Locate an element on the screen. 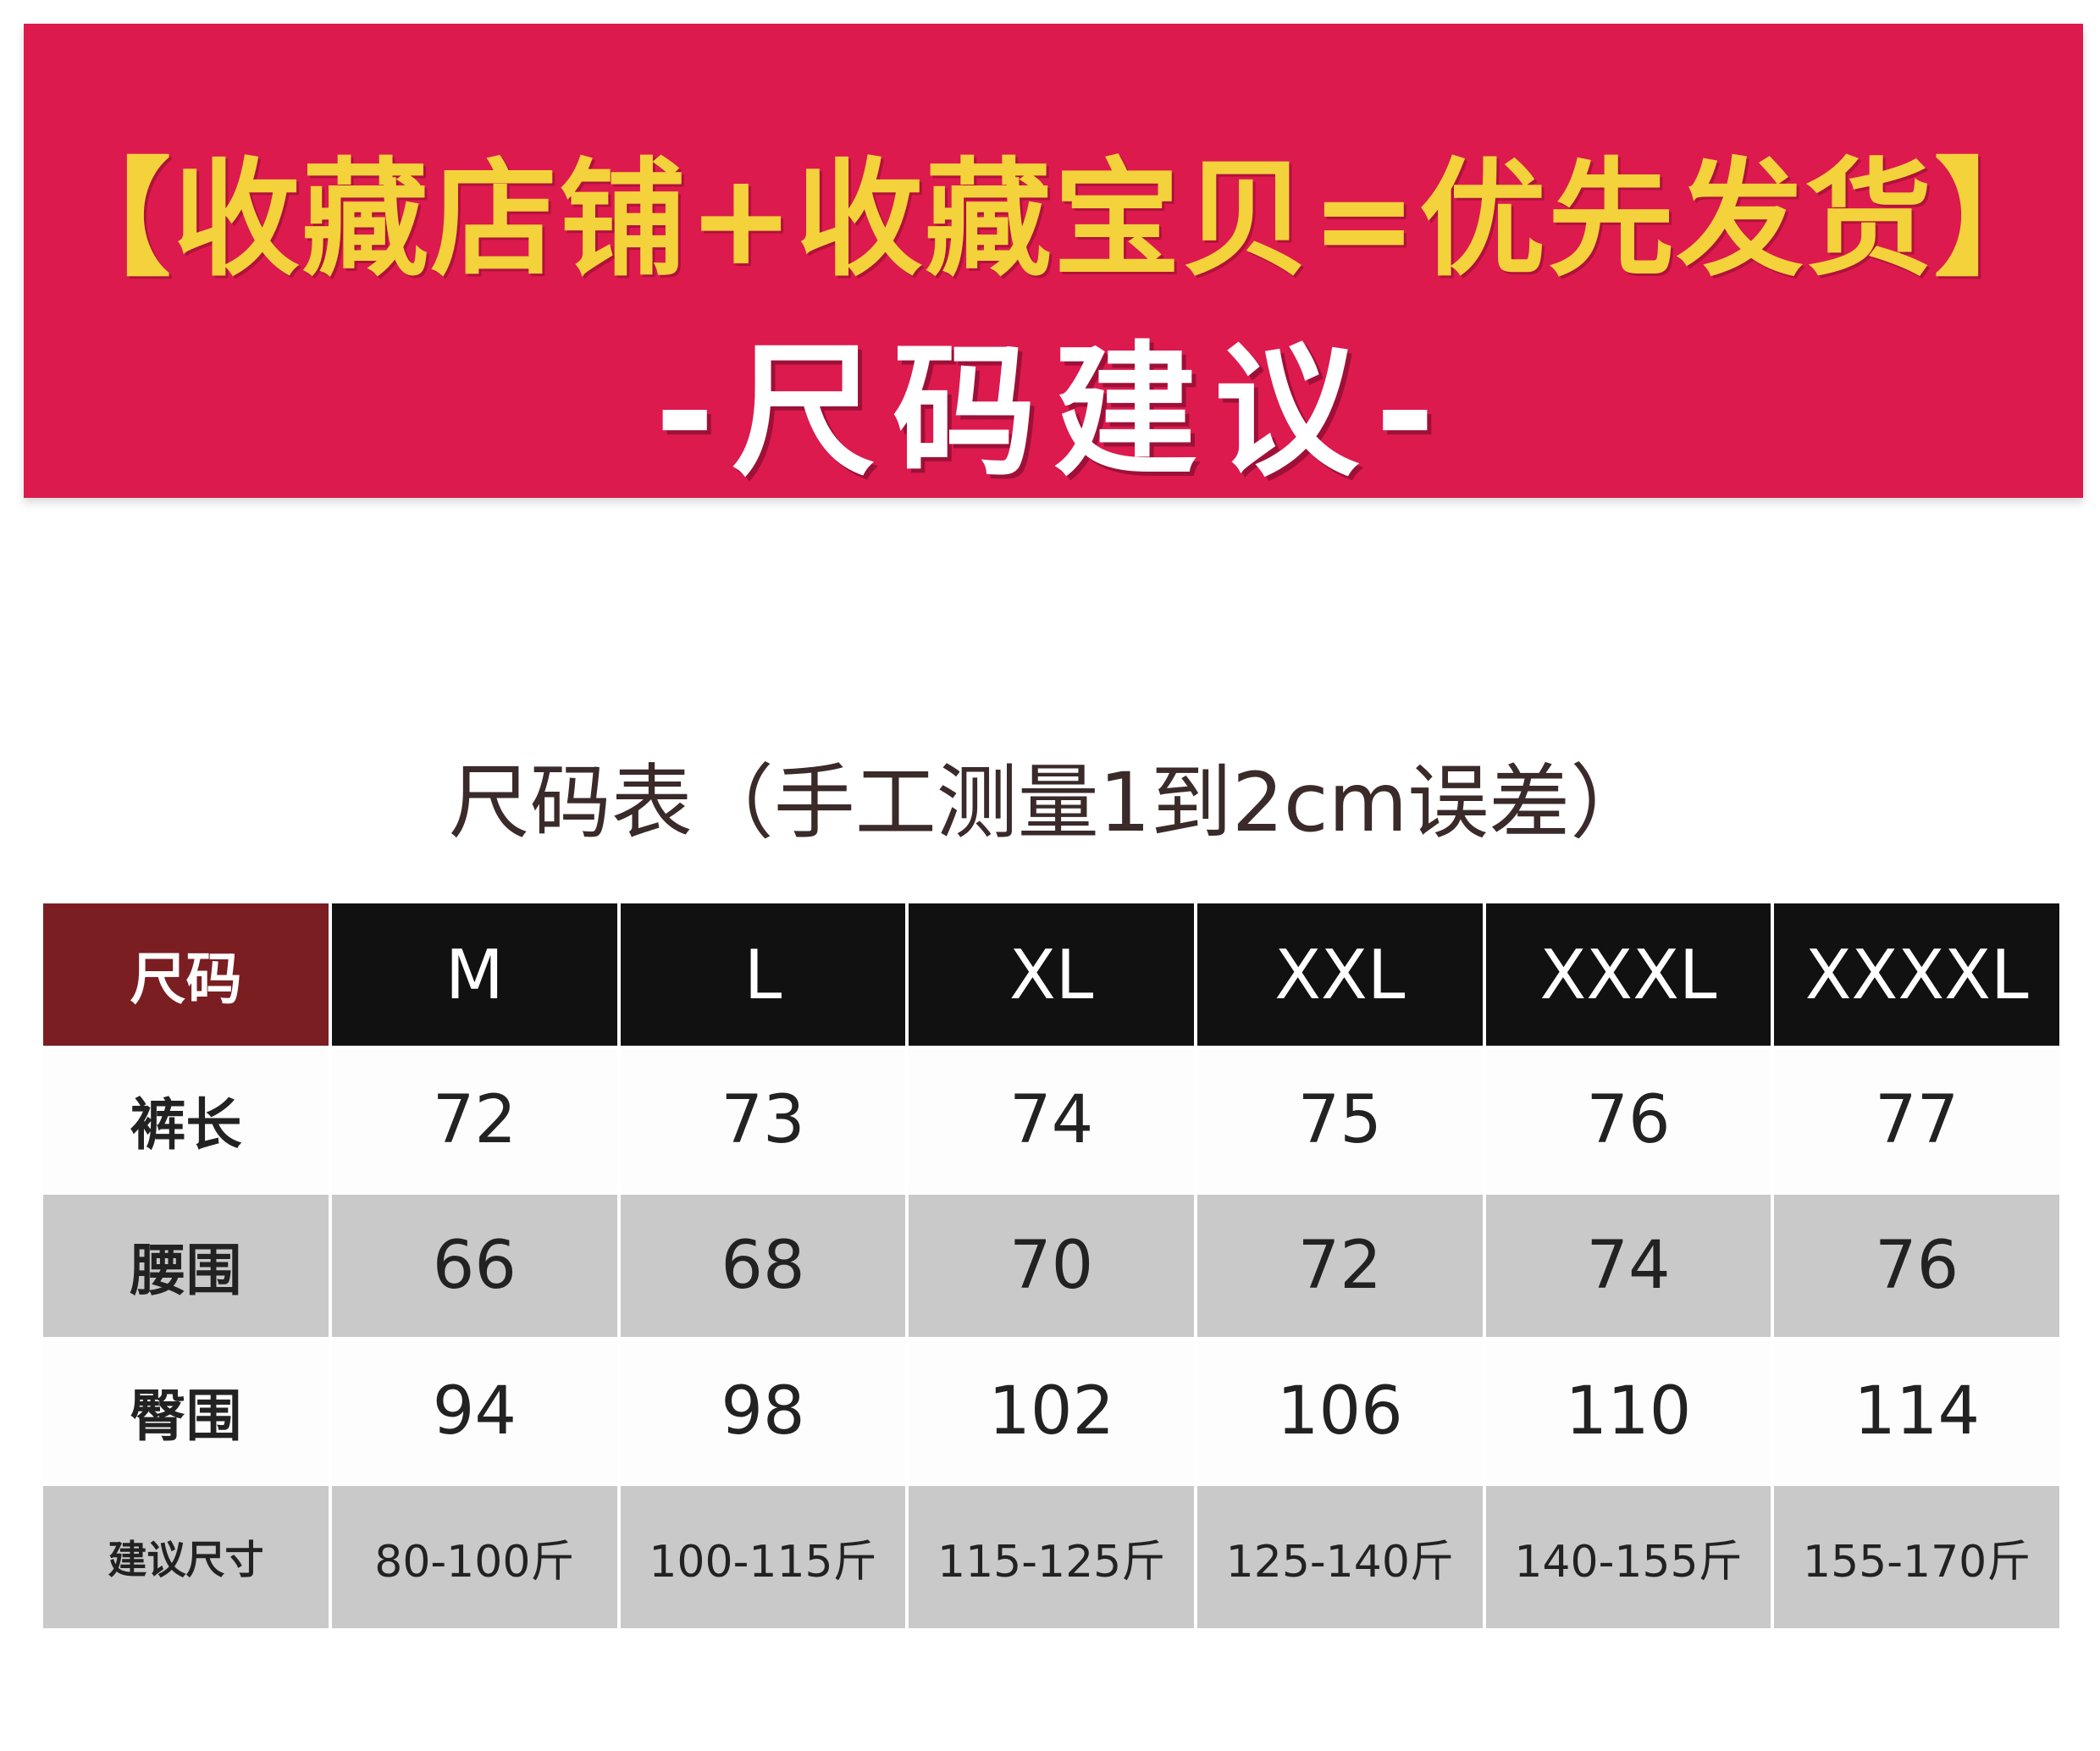 This screenshot has width=2100, height=1751. promo-text: 【收藏店铺+收藏宝贝=优先发货】 is located at coordinates (1054, 220).